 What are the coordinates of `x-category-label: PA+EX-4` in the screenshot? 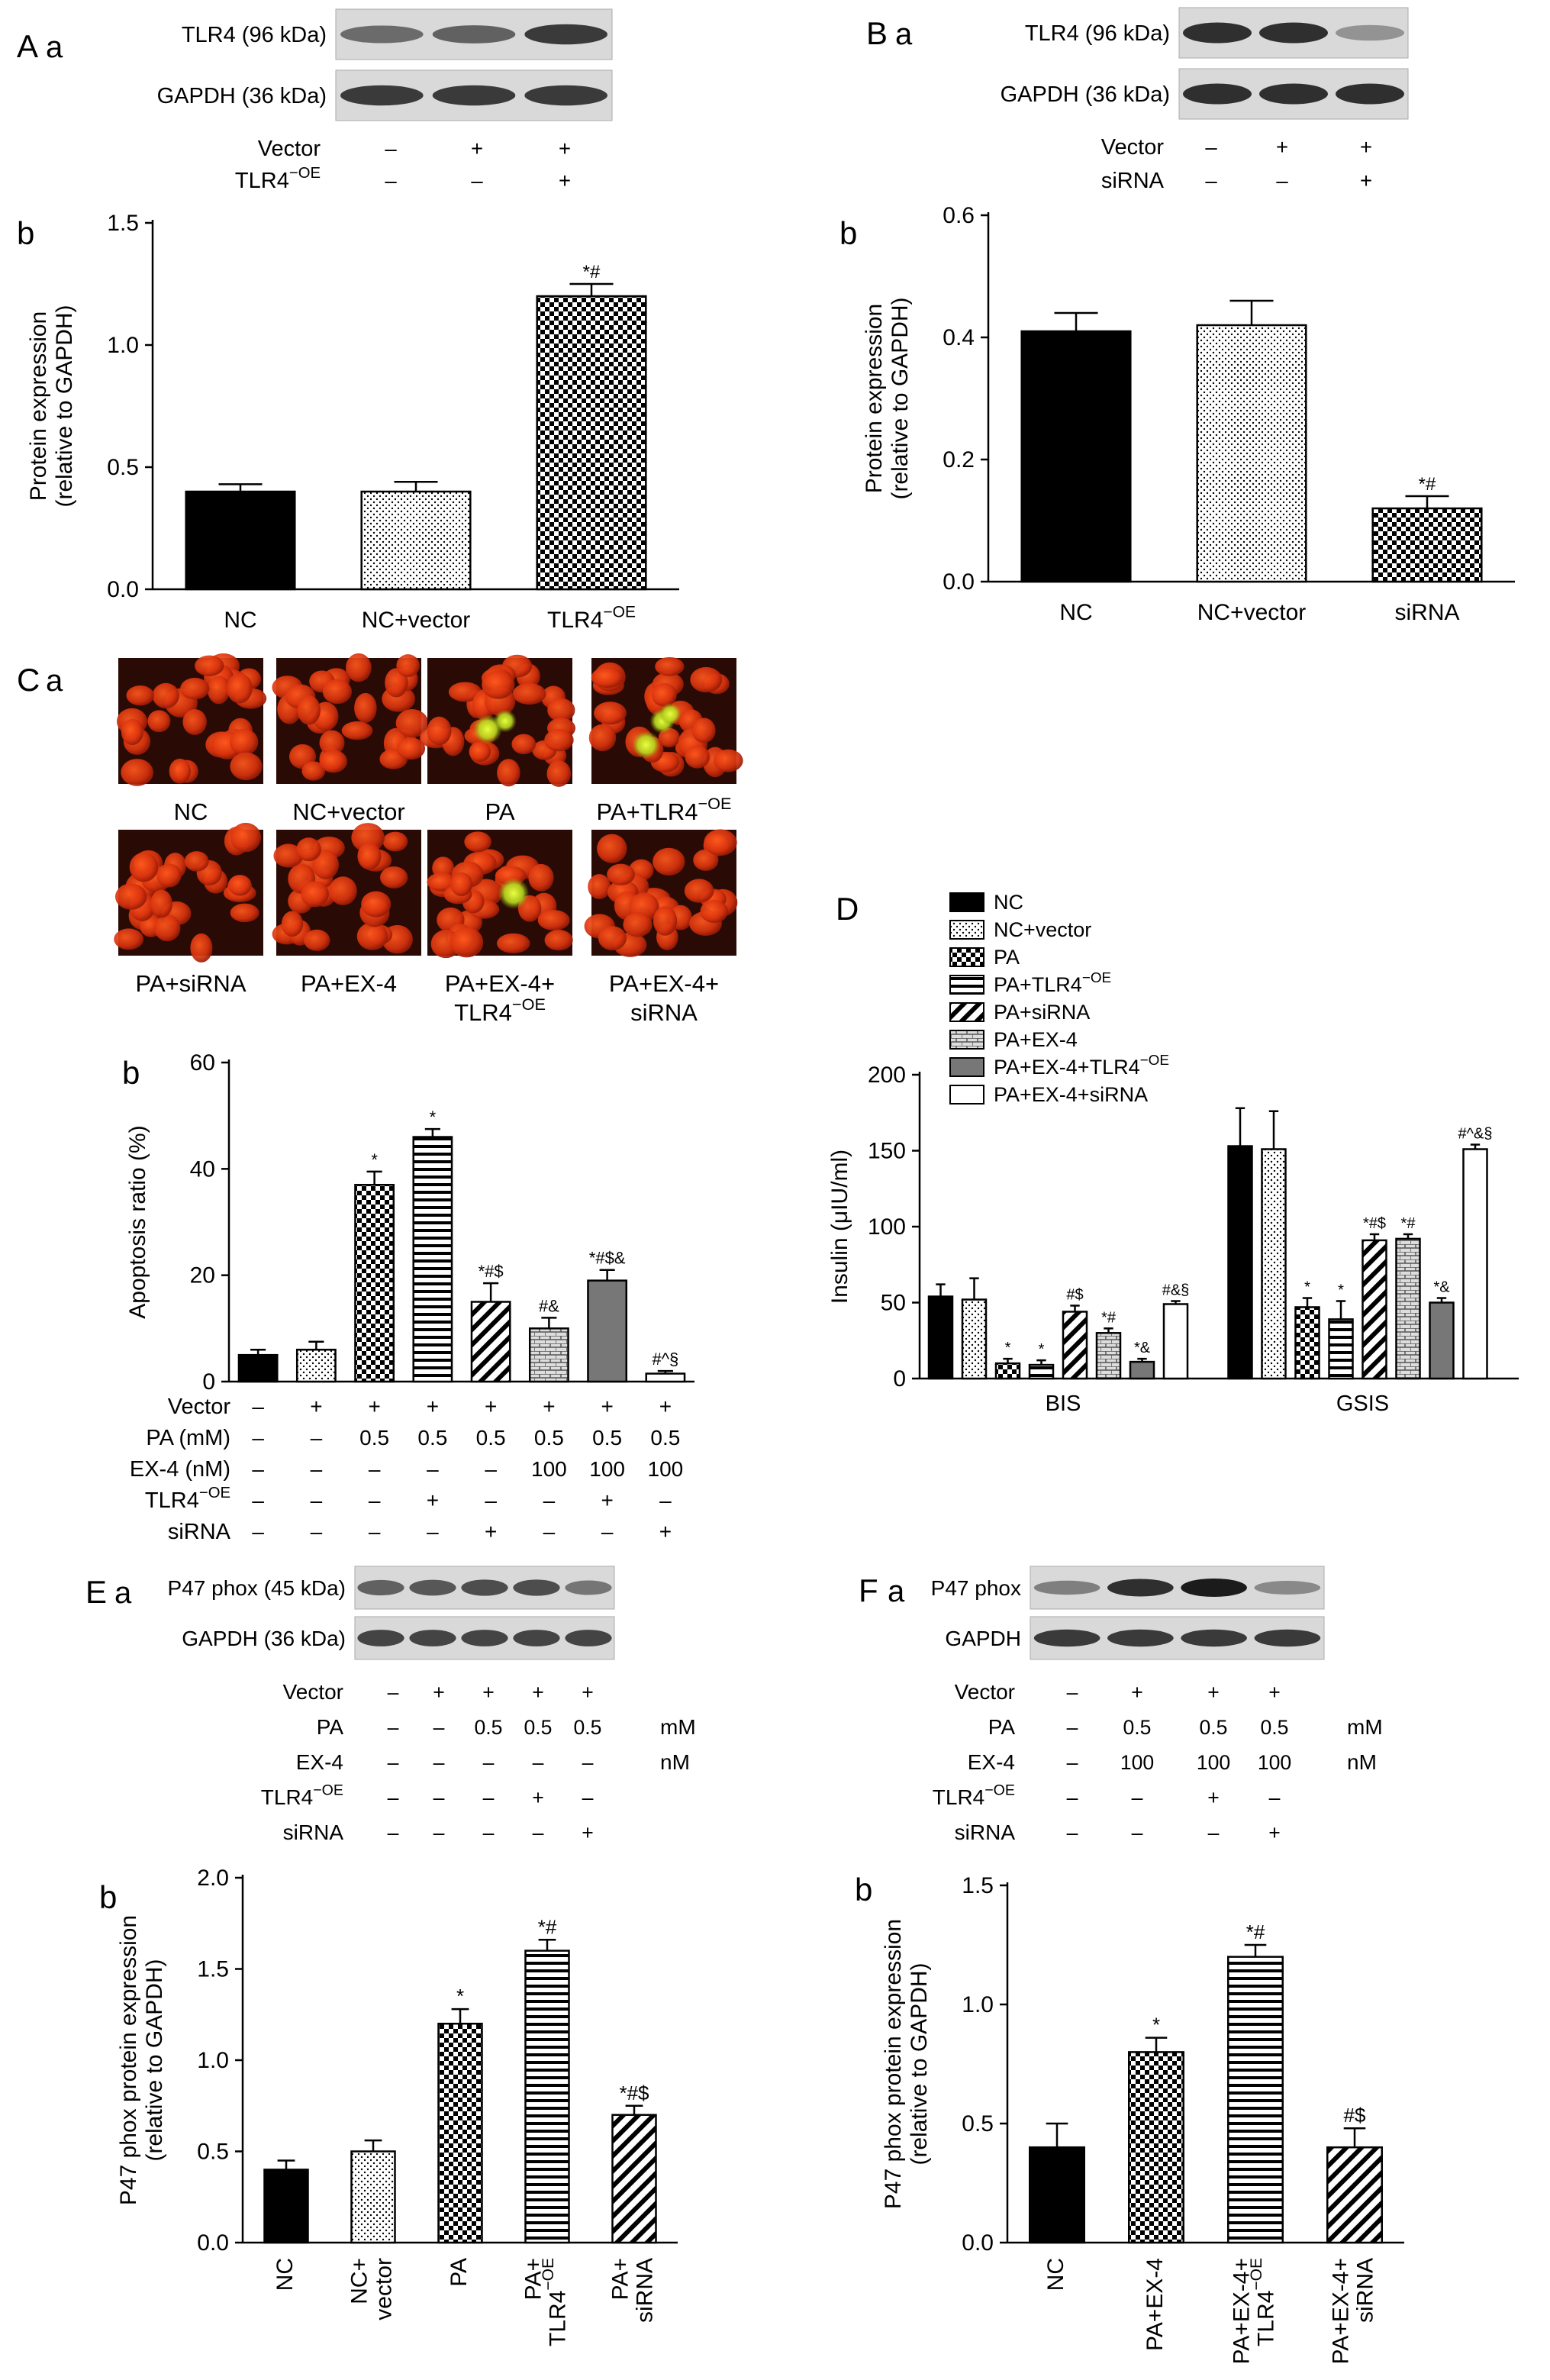 It's located at (1155, 2304).